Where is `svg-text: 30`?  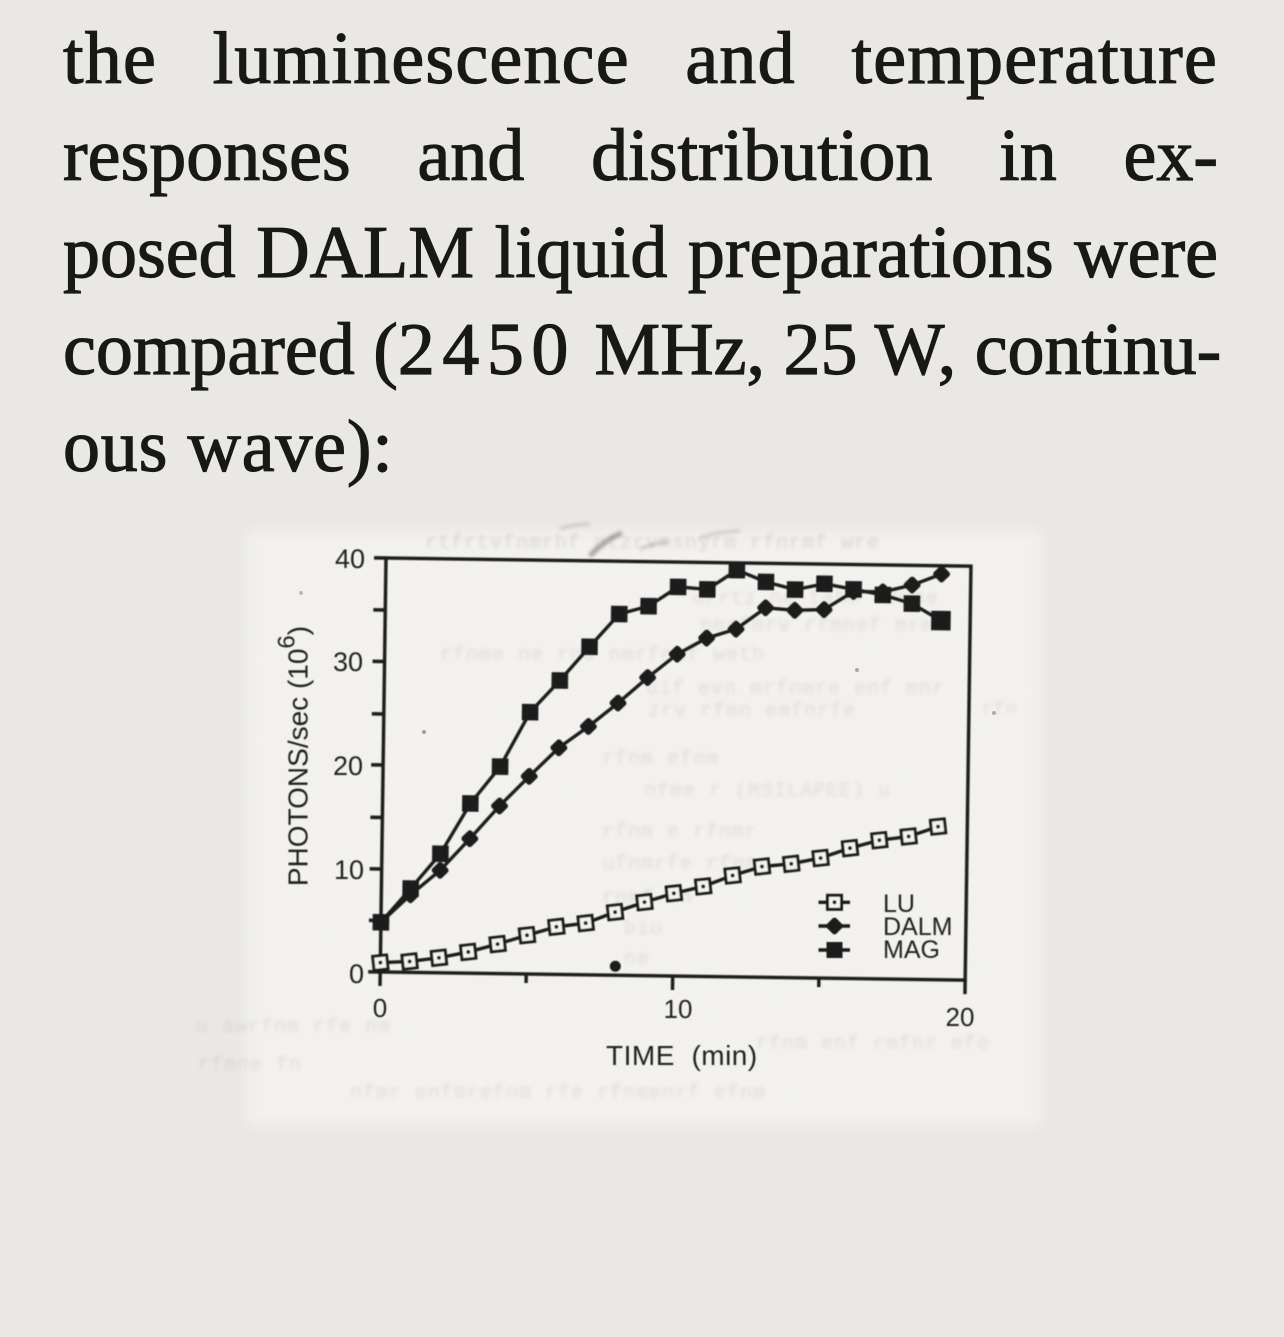
svg-text: 30 is located at coordinates (348, 662).